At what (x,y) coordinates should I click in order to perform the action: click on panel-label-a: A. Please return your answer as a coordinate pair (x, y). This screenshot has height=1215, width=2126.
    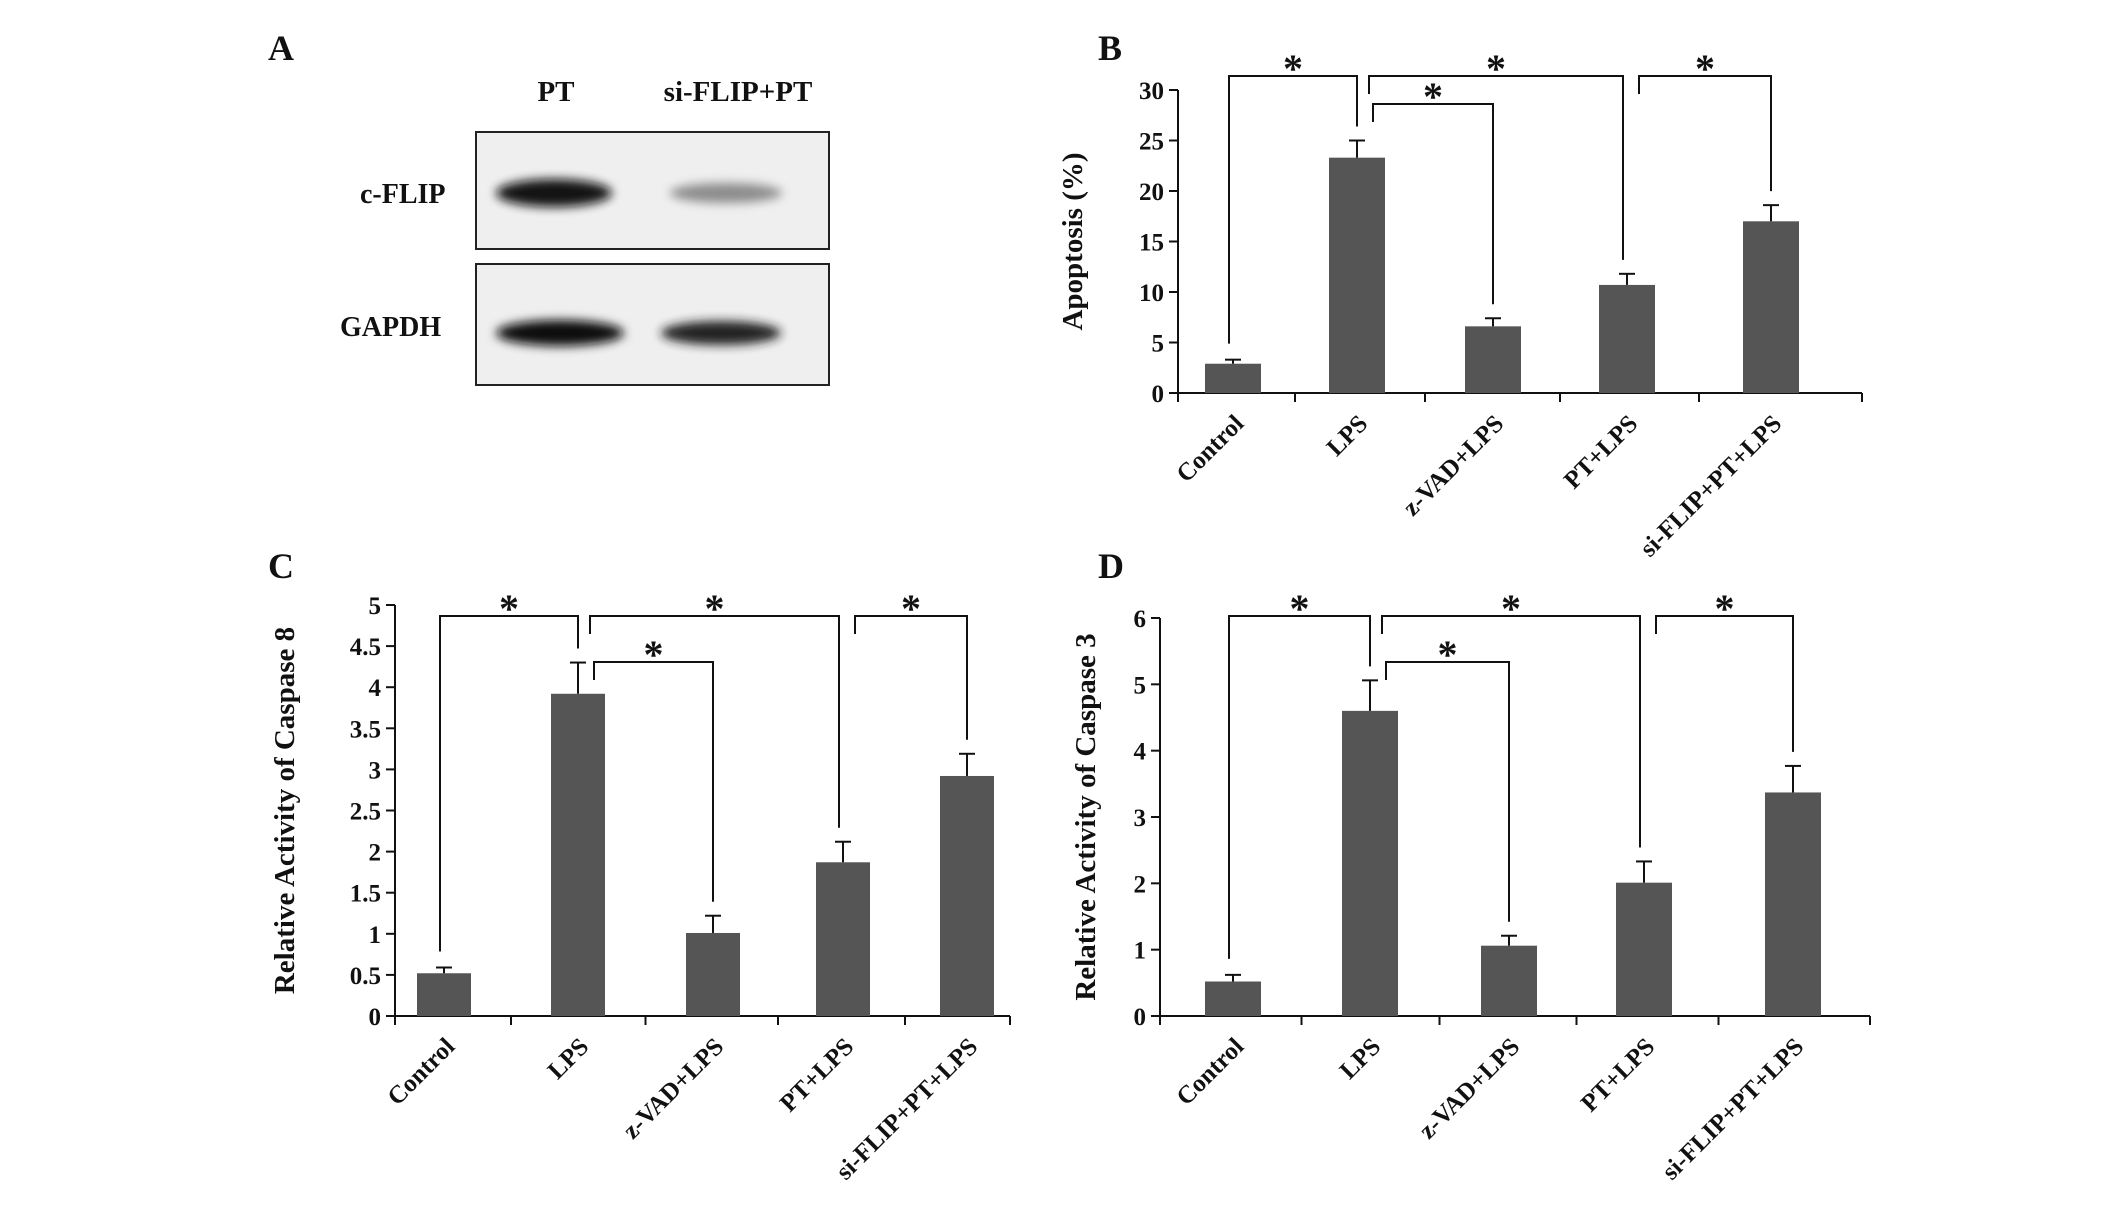
    Looking at the image, I should click on (281, 48).